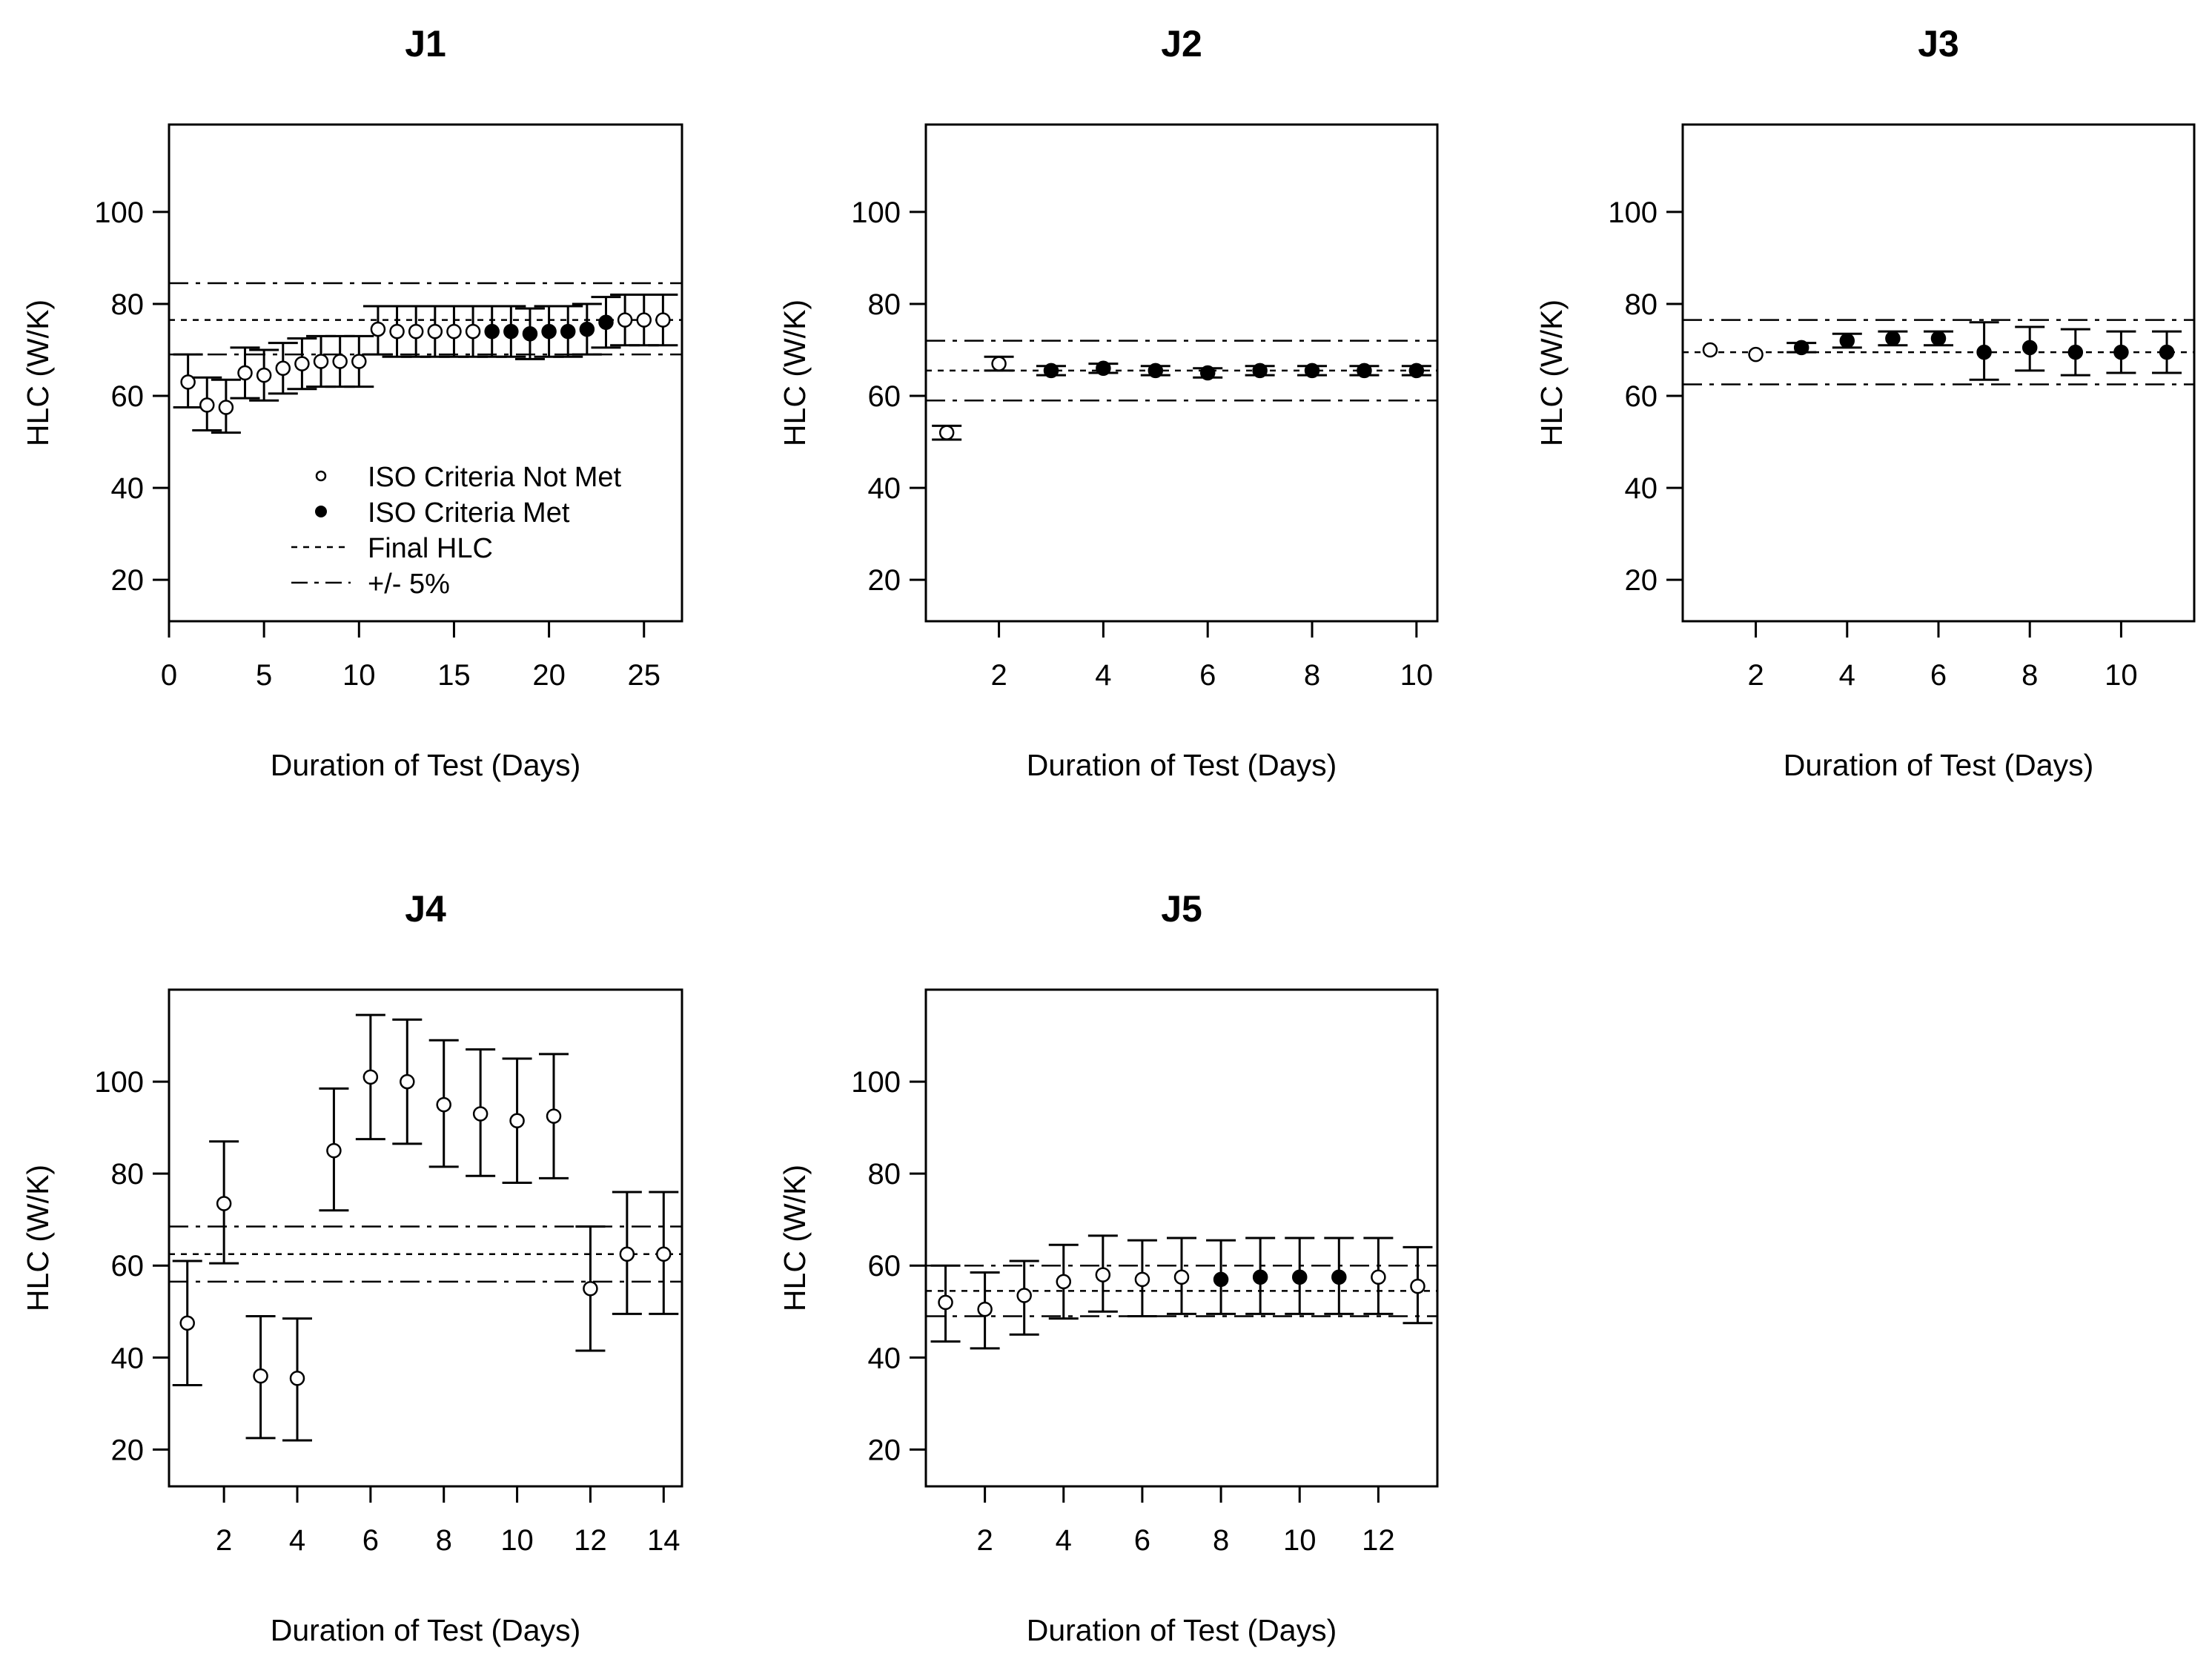 The image size is (2212, 1665). Describe the element at coordinates (664, 1540) in the screenshot. I see `x-tick-label: 14` at that location.